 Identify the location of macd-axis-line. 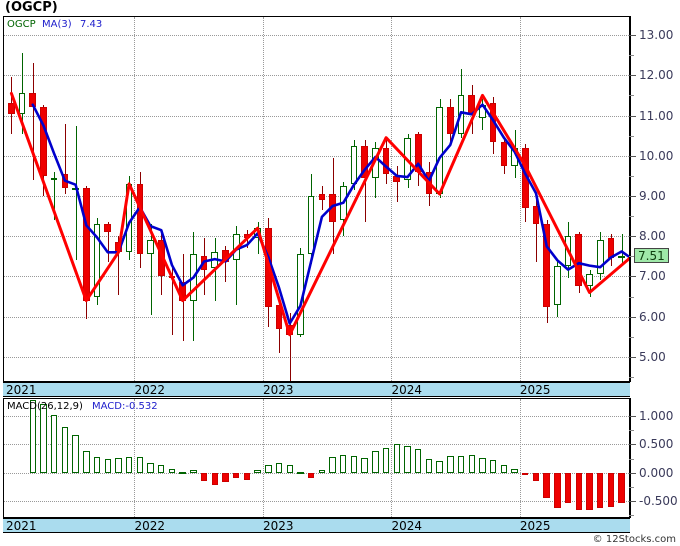
(630, 458).